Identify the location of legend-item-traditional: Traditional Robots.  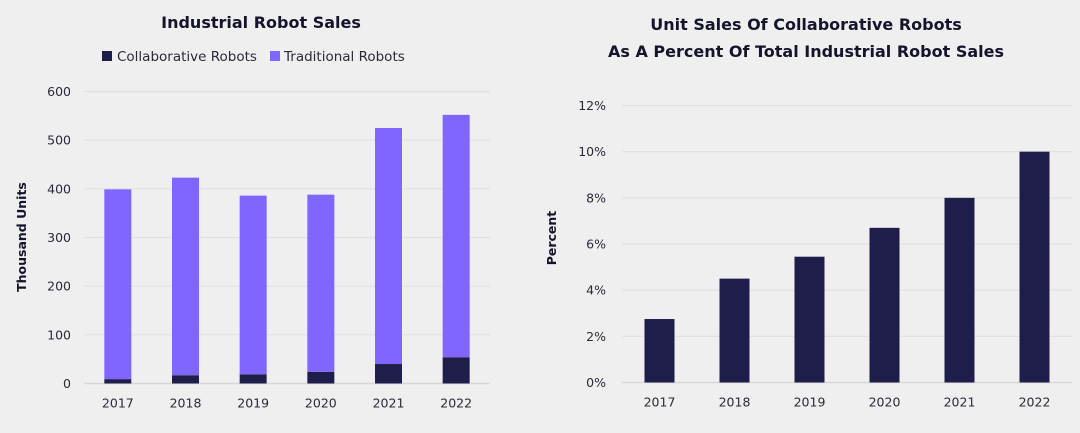
(337, 57).